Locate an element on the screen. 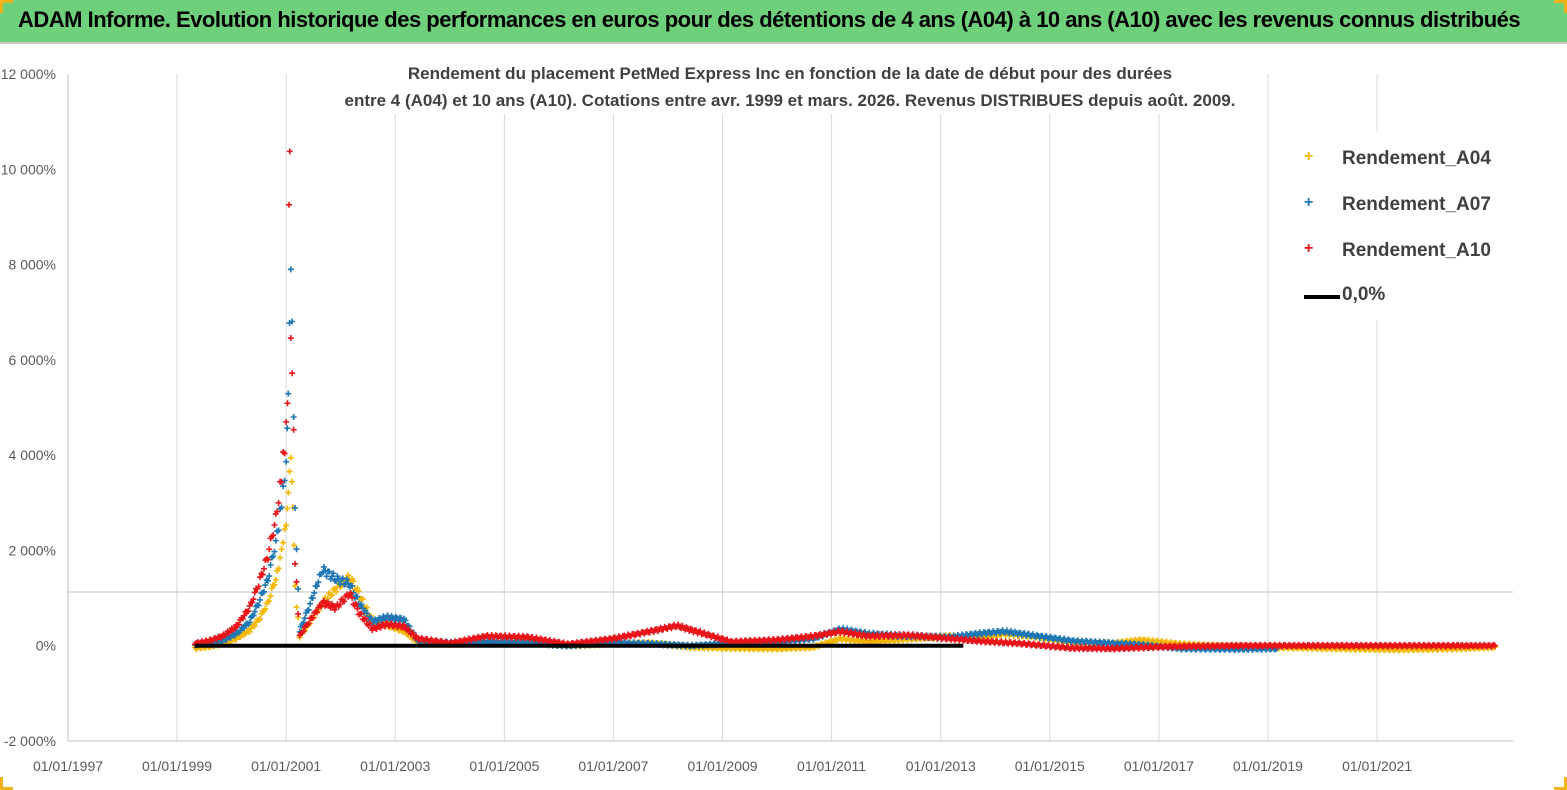 The image size is (1567, 790). y-tick-label: 10 000% is located at coordinates (28, 169).